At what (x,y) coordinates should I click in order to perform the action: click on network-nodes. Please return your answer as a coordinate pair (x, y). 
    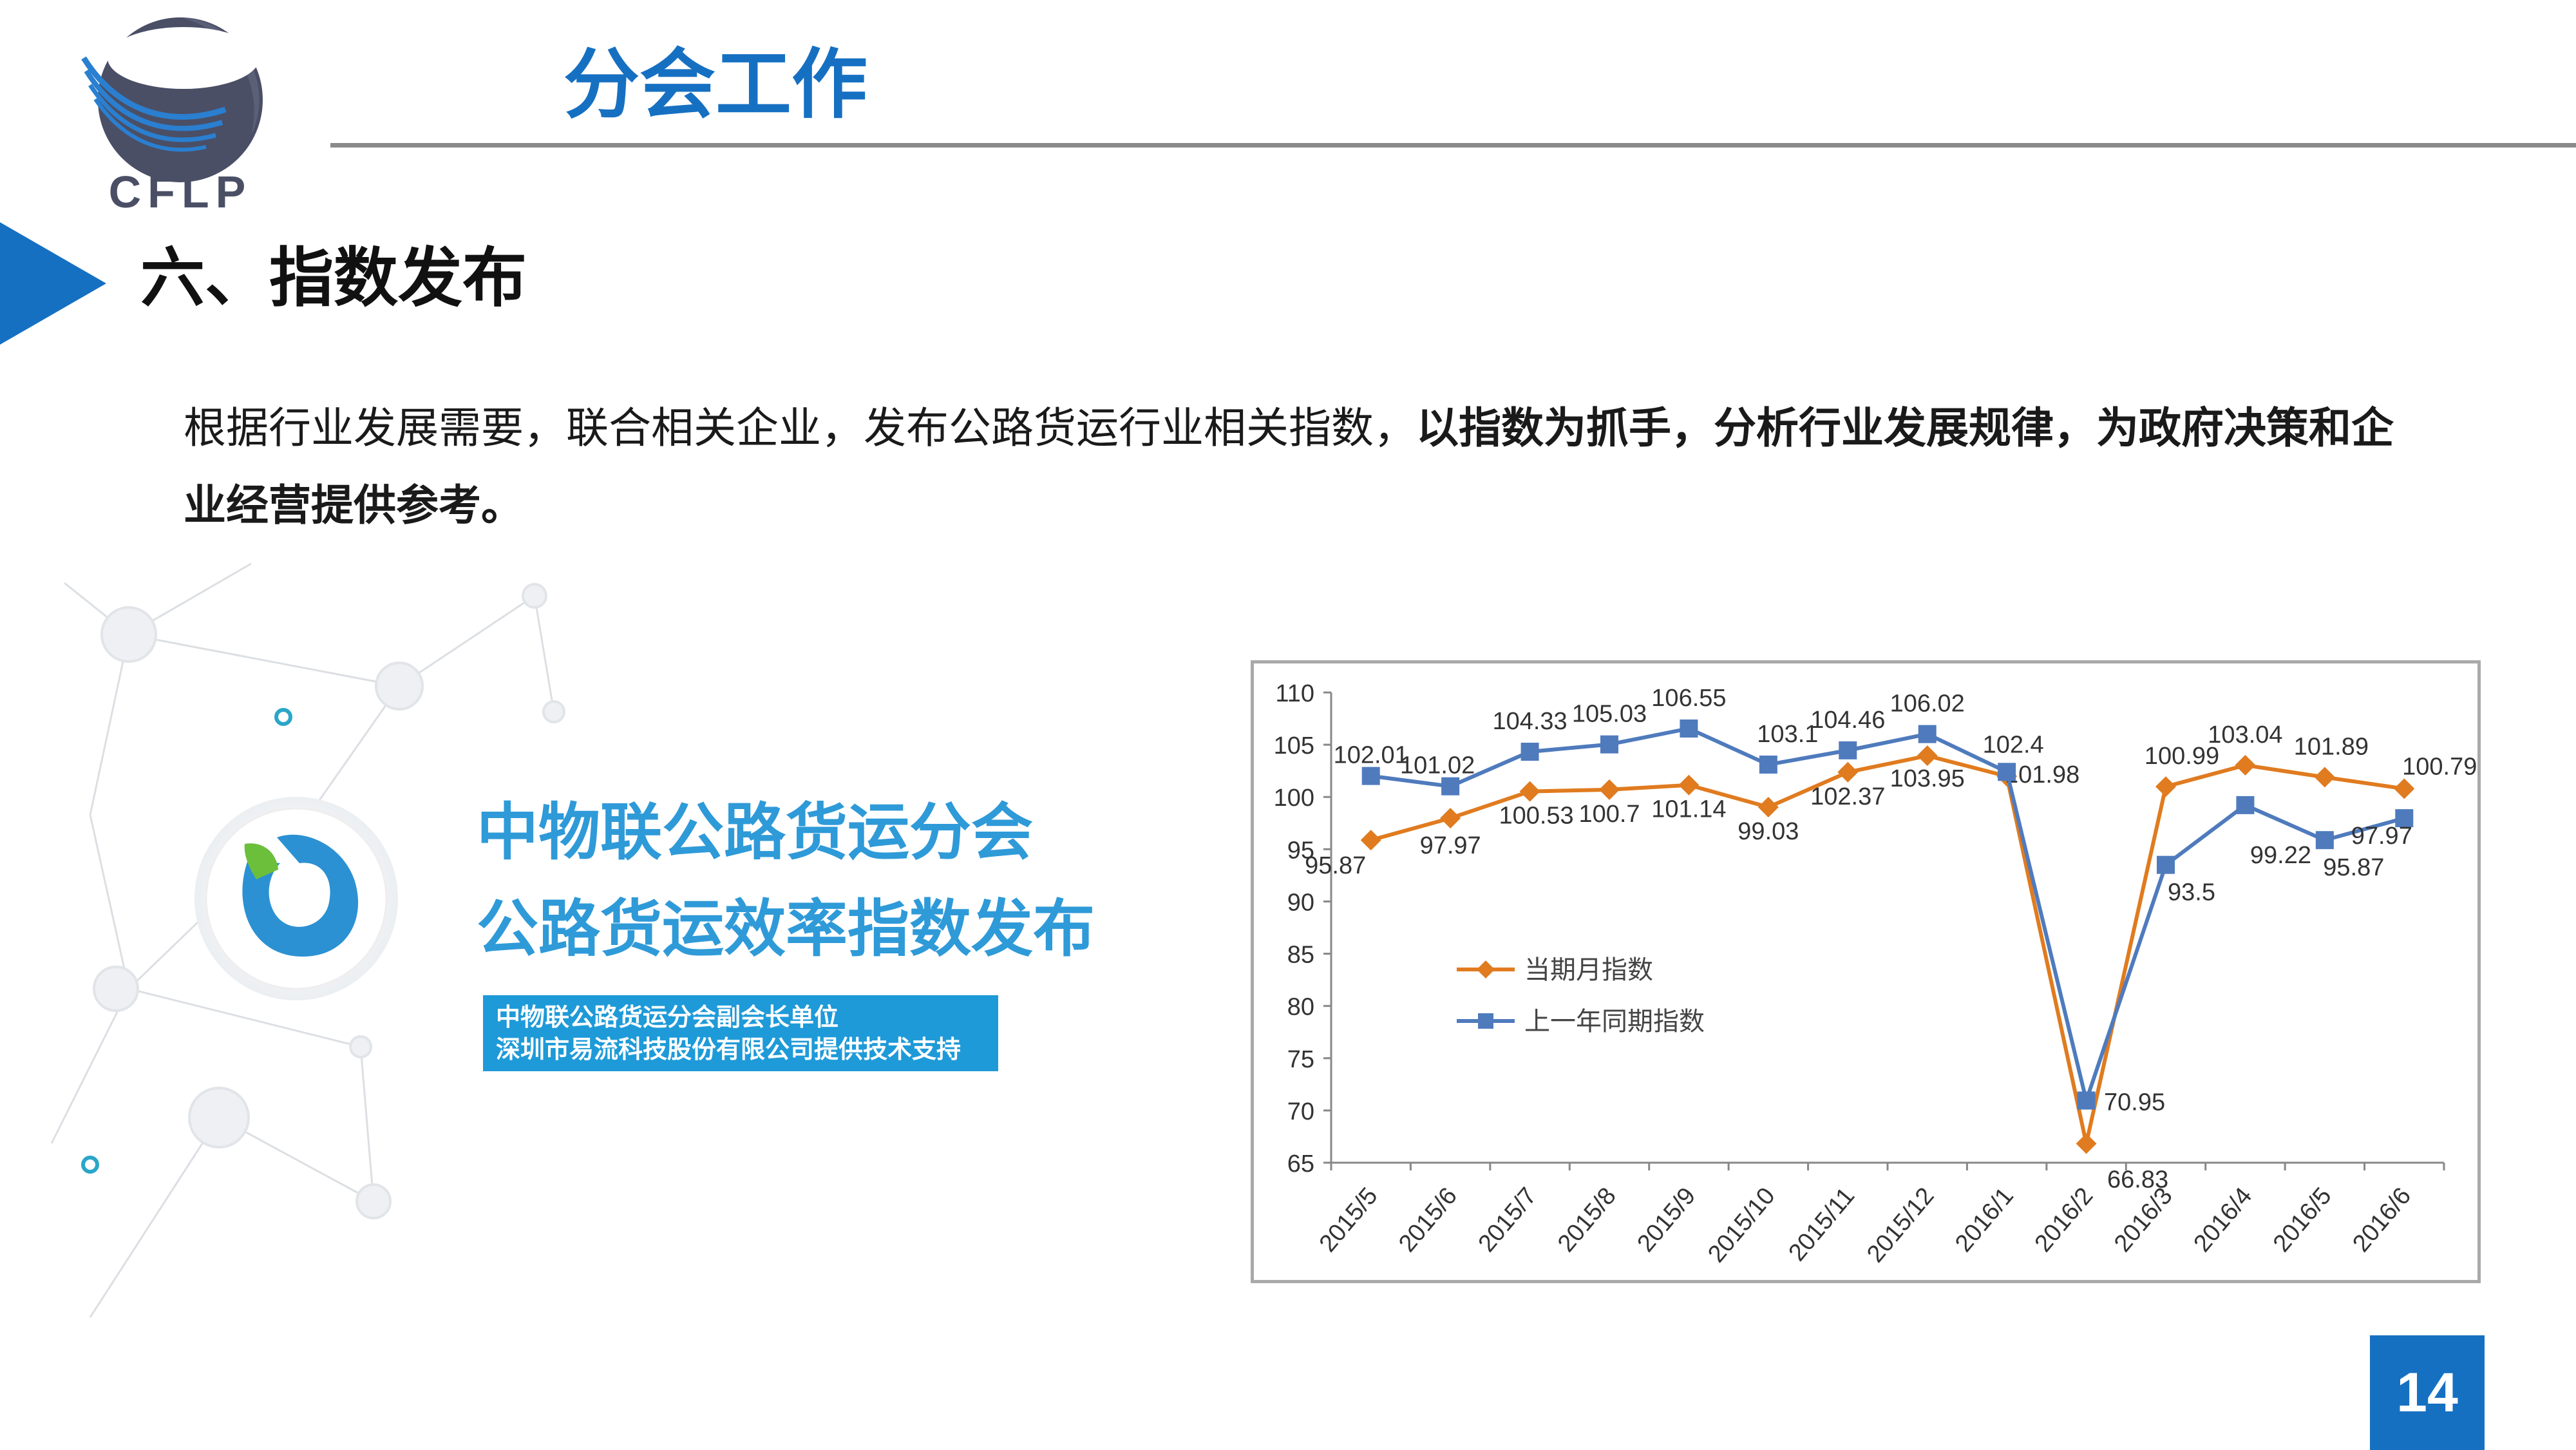
    Looking at the image, I should click on (329, 901).